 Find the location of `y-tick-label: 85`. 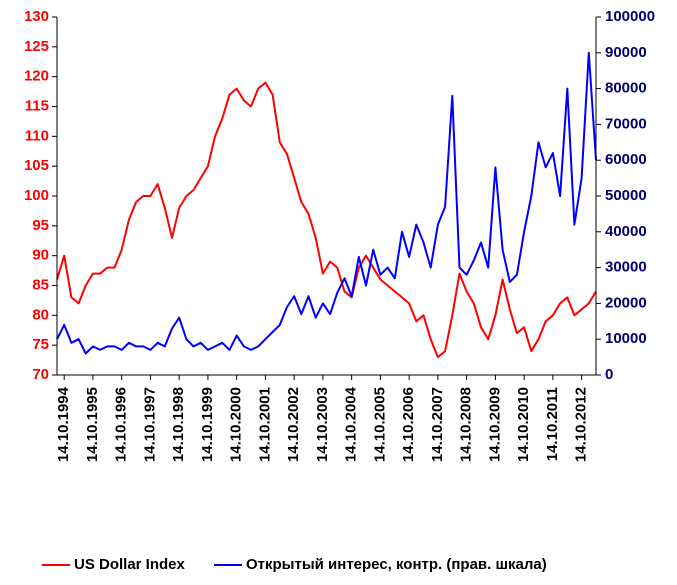

y-tick-label: 85 is located at coordinates (40, 284).